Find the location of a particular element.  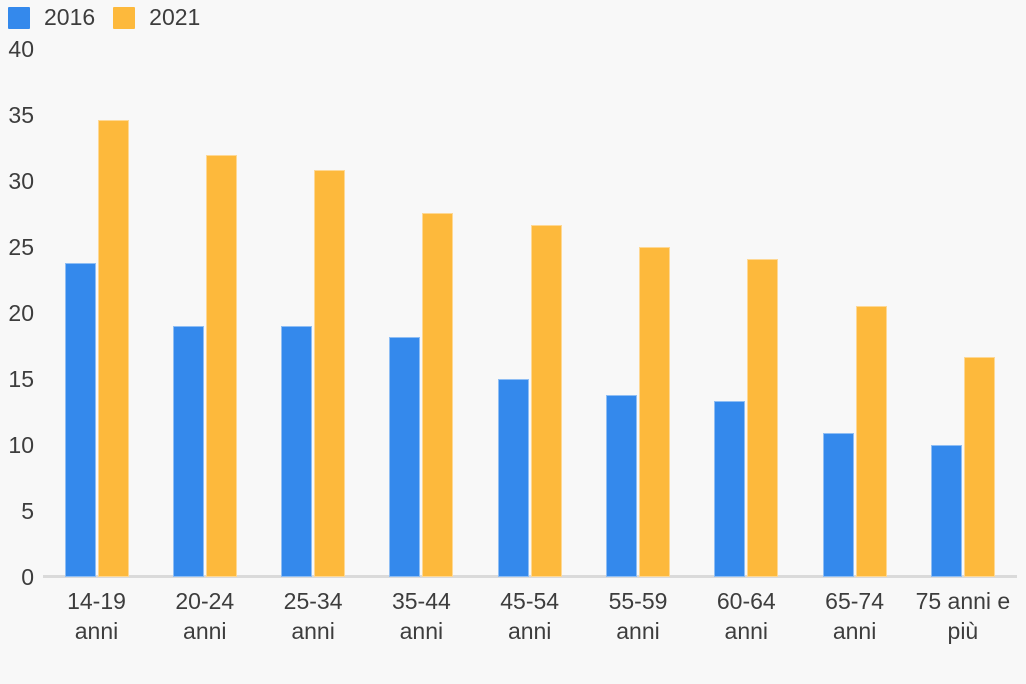

bar-2016-35-44-anni is located at coordinates (405, 456).